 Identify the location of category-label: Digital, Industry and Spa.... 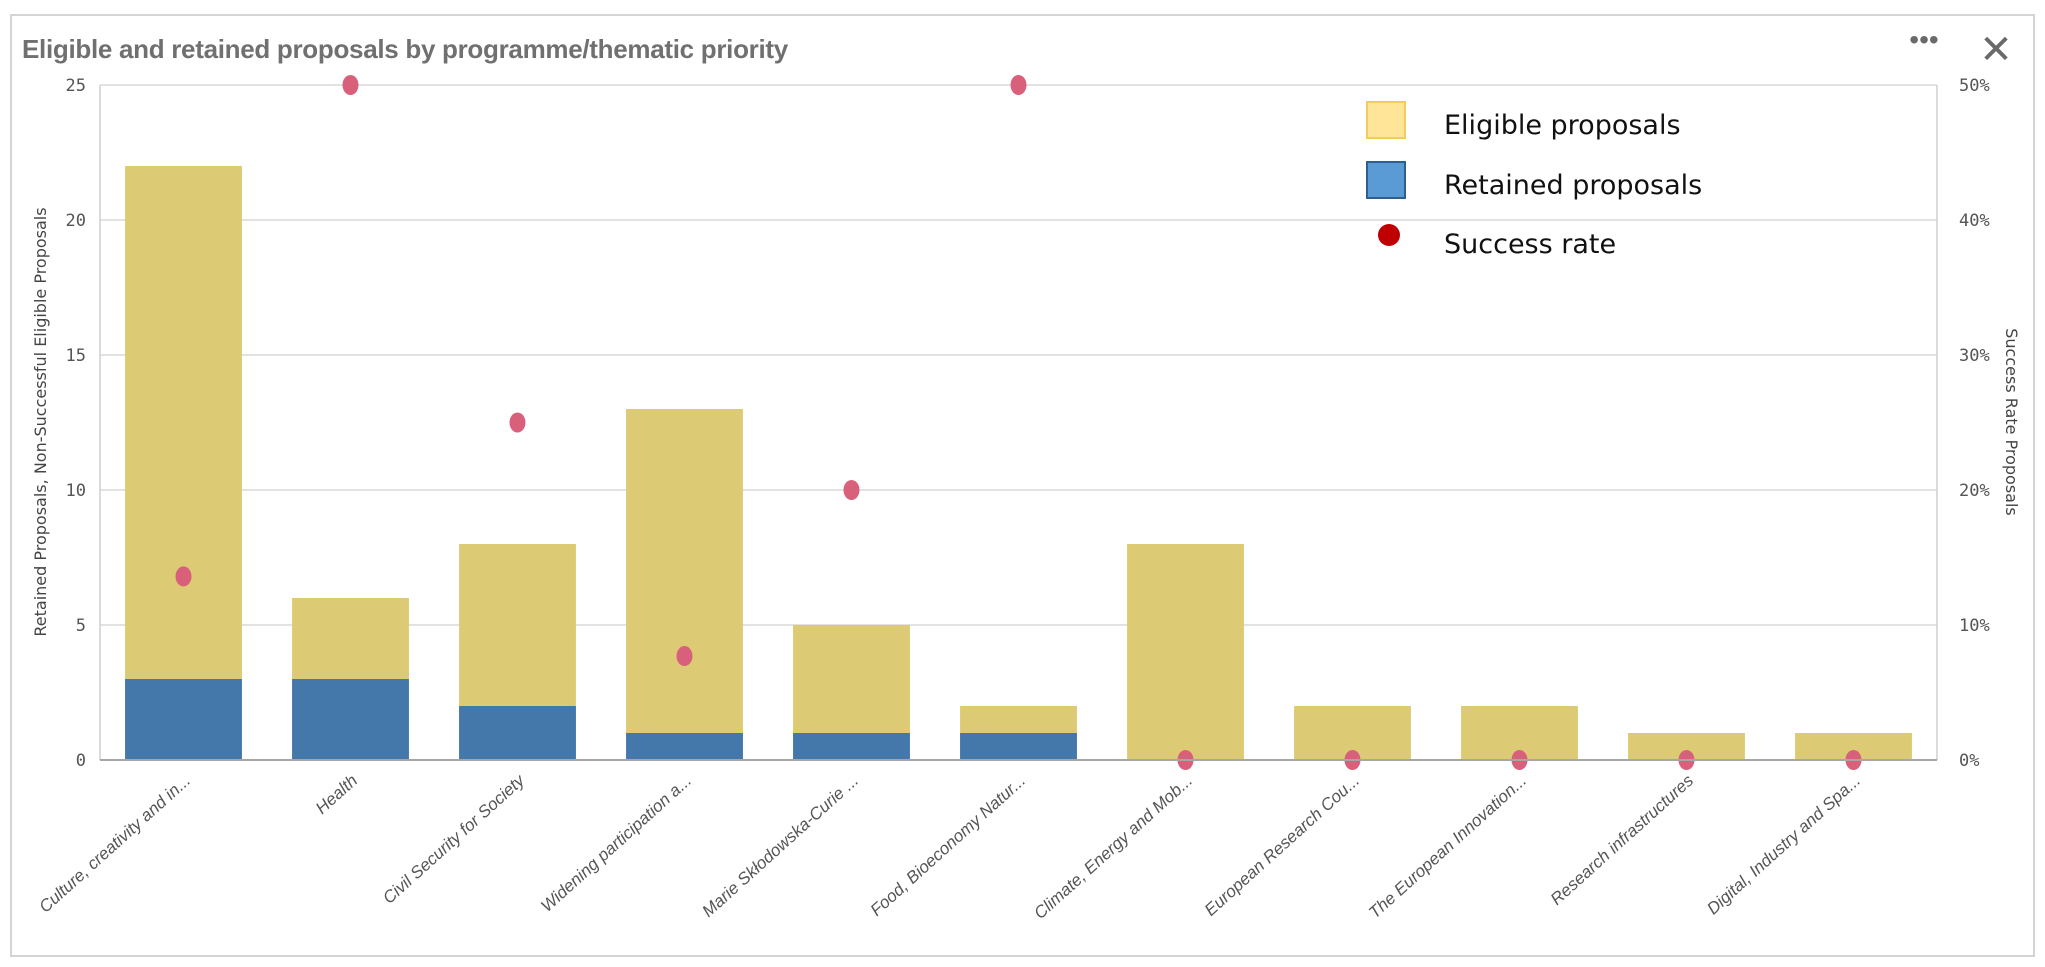
(1783, 845).